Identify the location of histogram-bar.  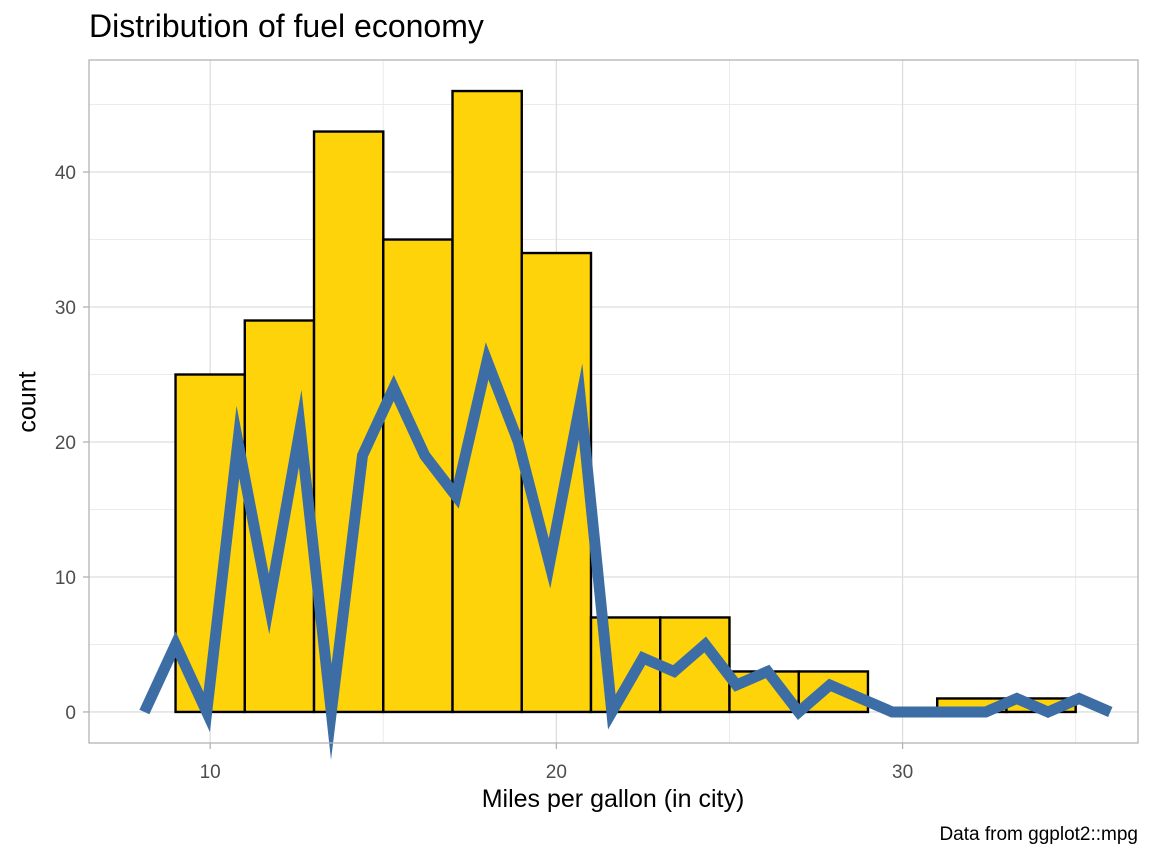
(487, 401).